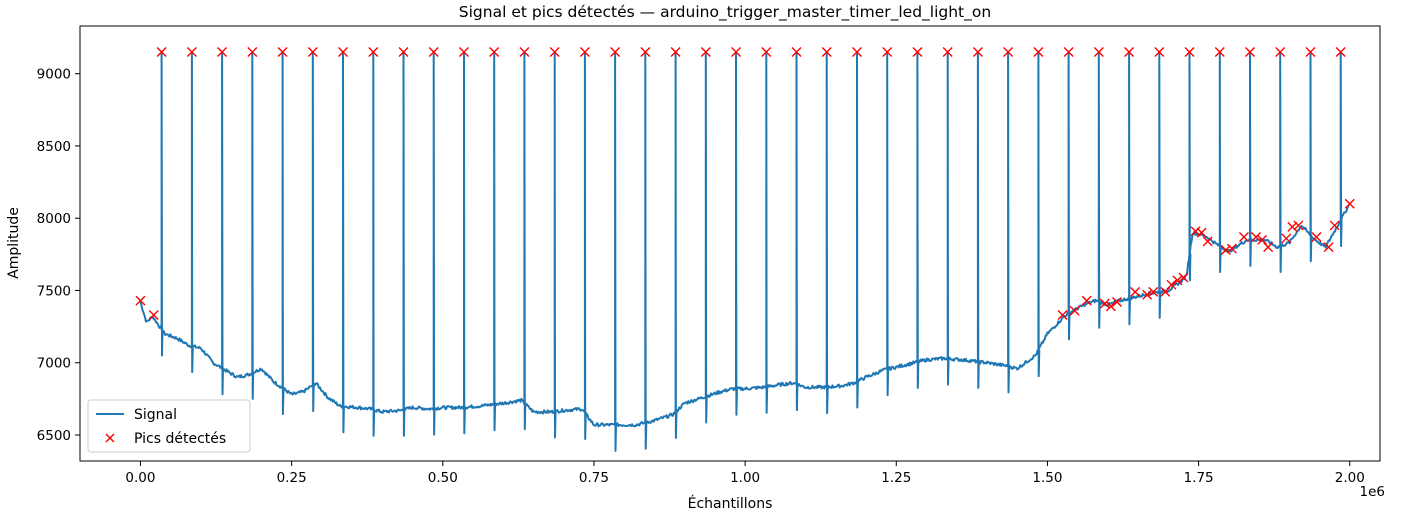  Describe the element at coordinates (54, 219) in the screenshot. I see `y-tick-label: 8000` at that location.